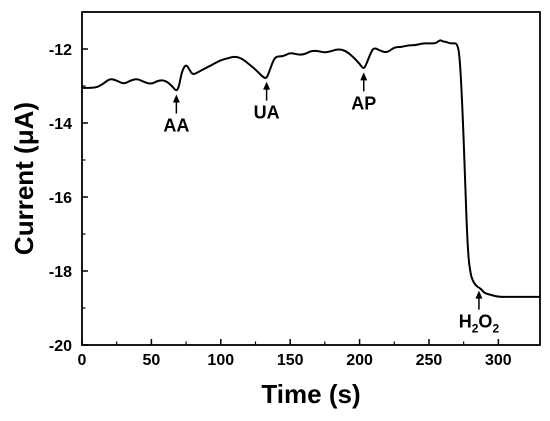 This screenshot has height=421, width=550. Describe the element at coordinates (176, 126) in the screenshot. I see `annotation-label: AA` at that location.